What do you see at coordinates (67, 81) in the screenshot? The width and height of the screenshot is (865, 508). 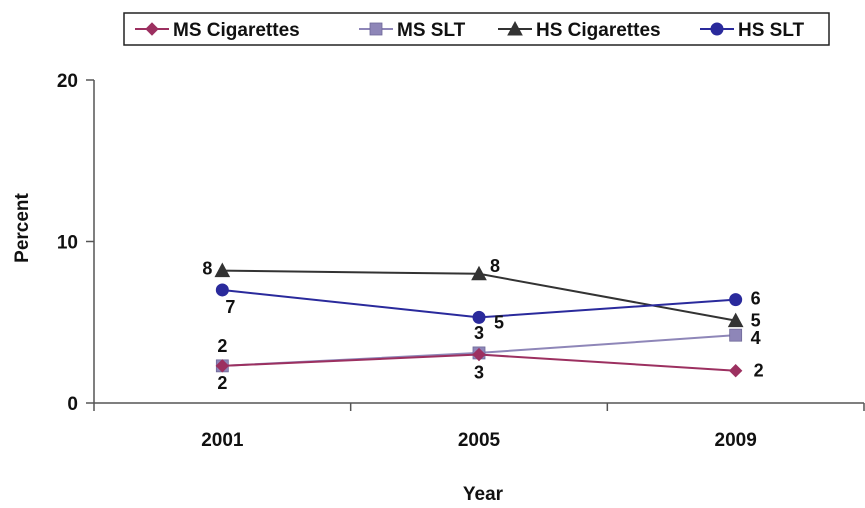 I see `y-tick-label: 20` at bounding box center [67, 81].